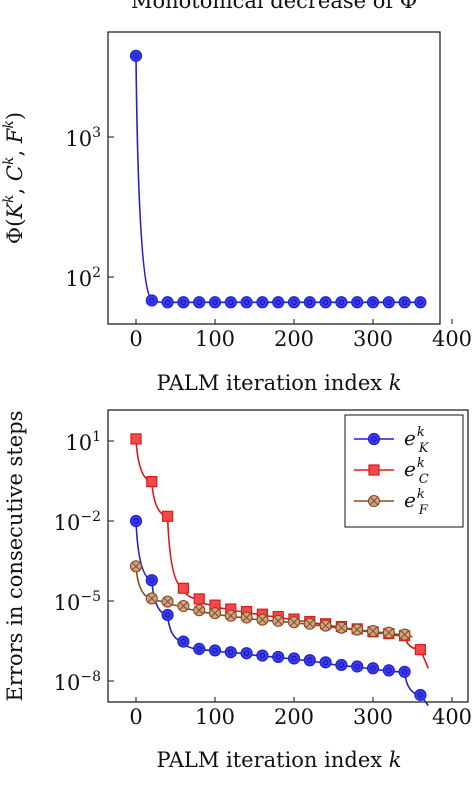 This screenshot has height=795, width=474. Describe the element at coordinates (77, 522) in the screenshot. I see `chart-errors-y-tick-label: 10⁻²` at that location.